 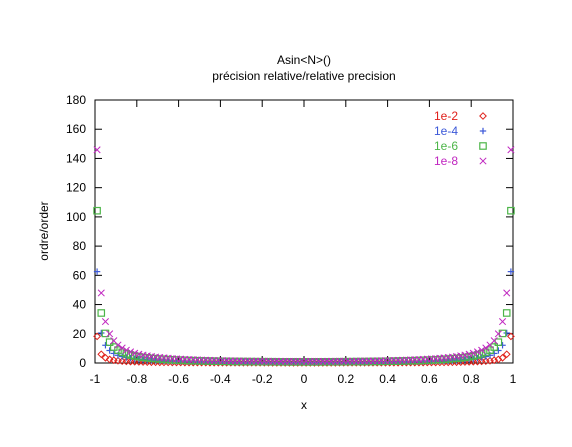 What do you see at coordinates (513, 379) in the screenshot?
I see `x-tick-label: 1` at bounding box center [513, 379].